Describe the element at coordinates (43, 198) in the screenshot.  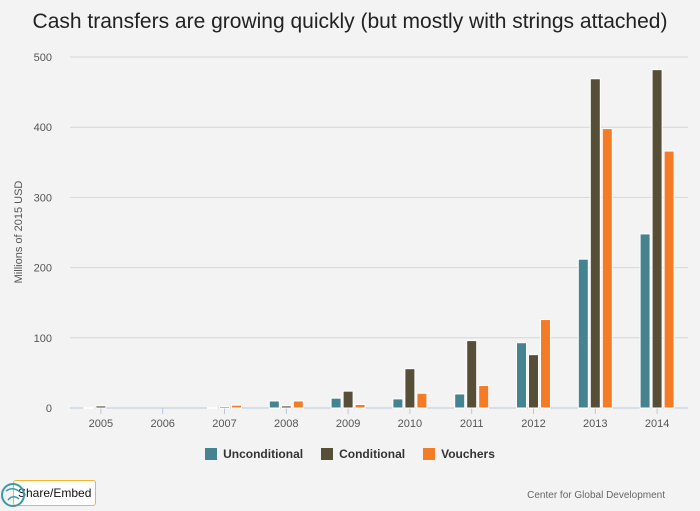
I see `y-tick-label: 300` at that location.